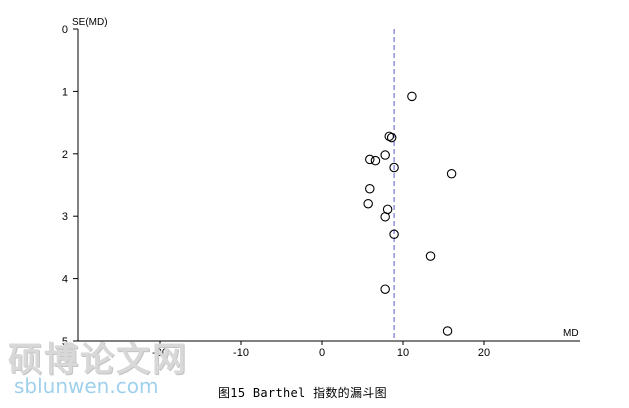 The image size is (629, 408). What do you see at coordinates (302, 393) in the screenshot?
I see `figure-caption: 图15 Barthel 指数的漏斗图` at bounding box center [302, 393].